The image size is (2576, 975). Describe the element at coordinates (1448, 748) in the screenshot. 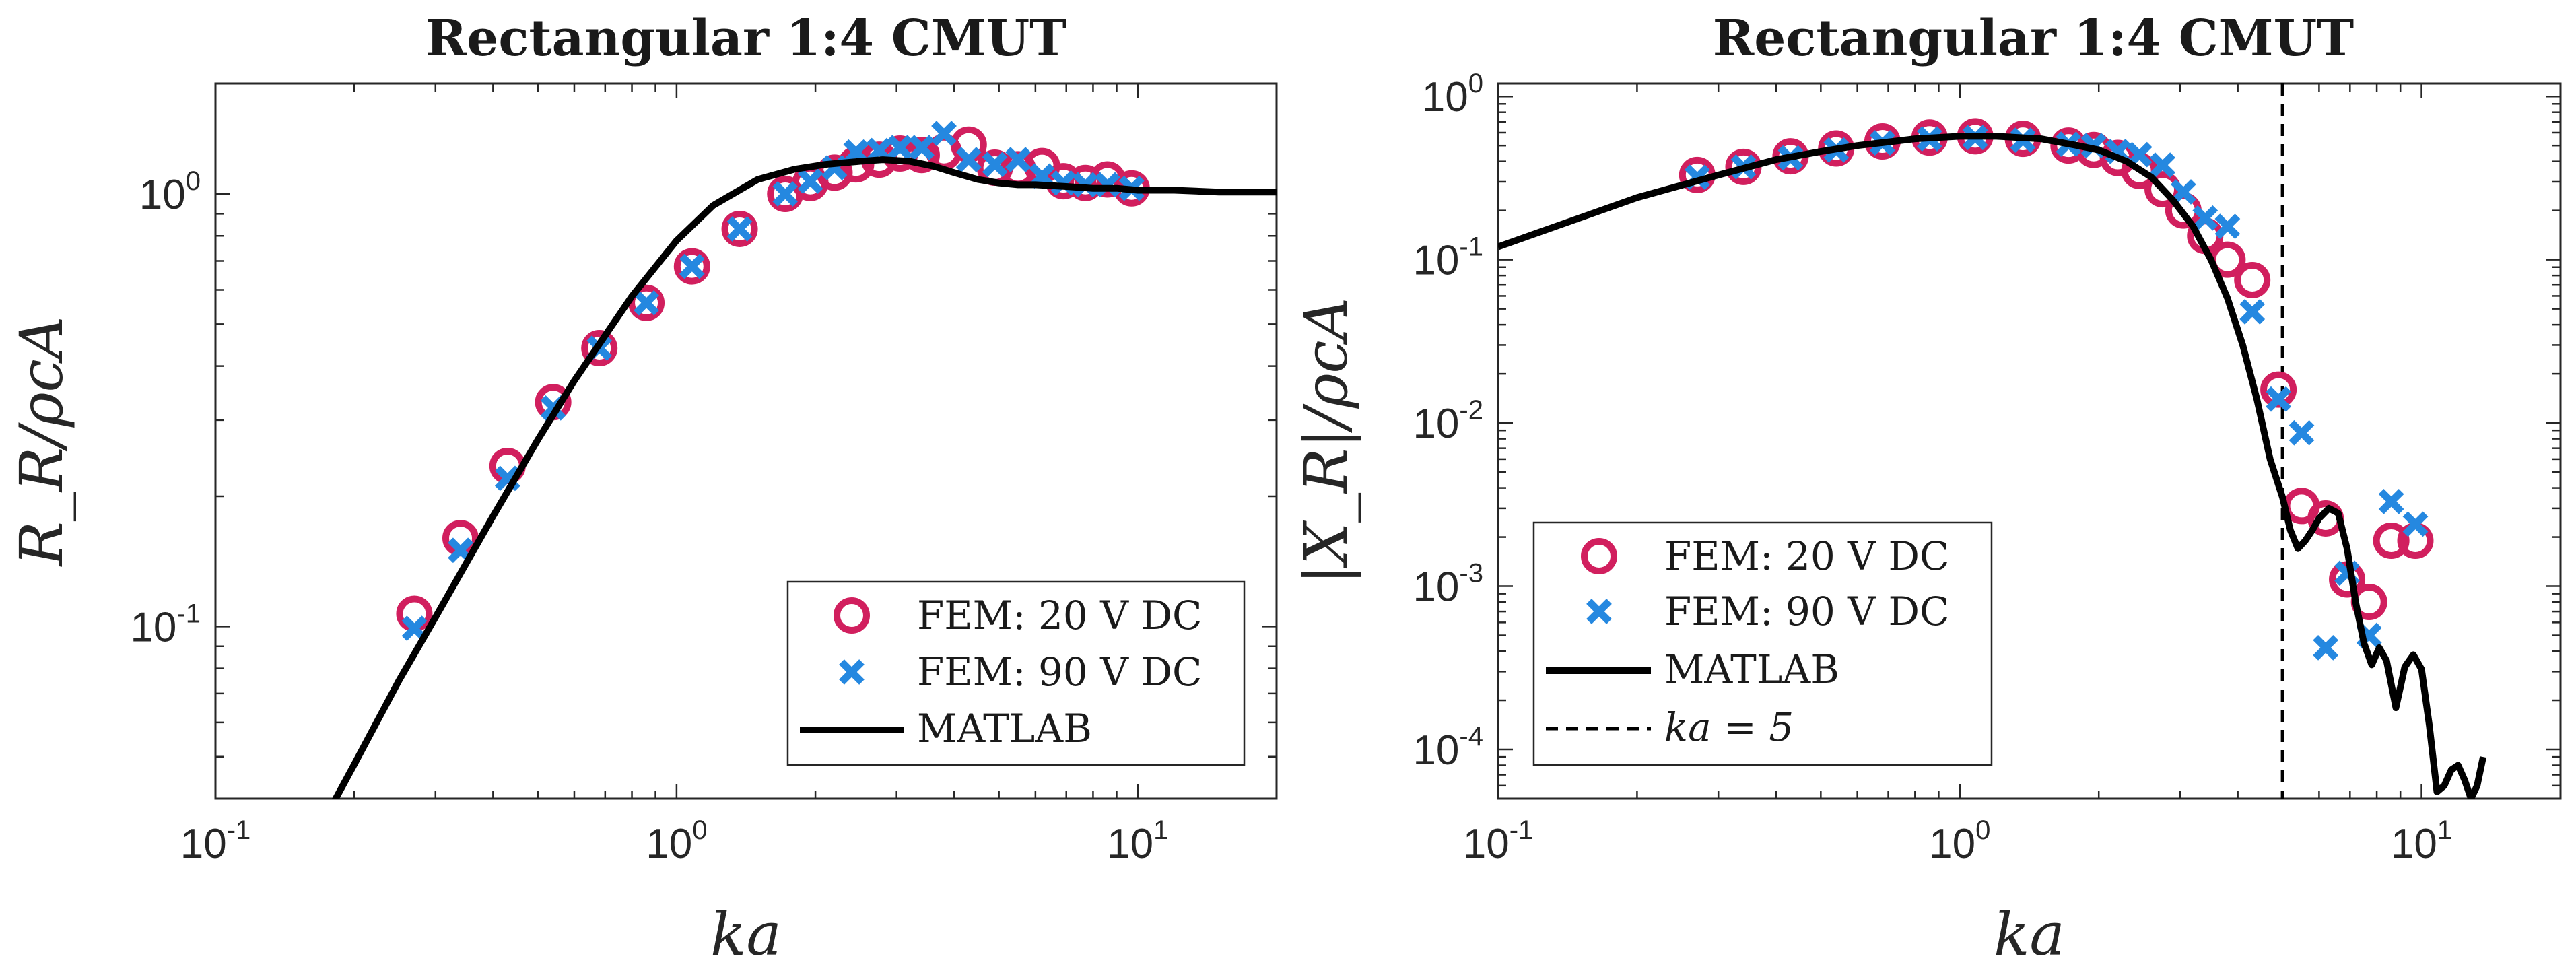

I see `y-tick-label: 10⁻⁴` at that location.